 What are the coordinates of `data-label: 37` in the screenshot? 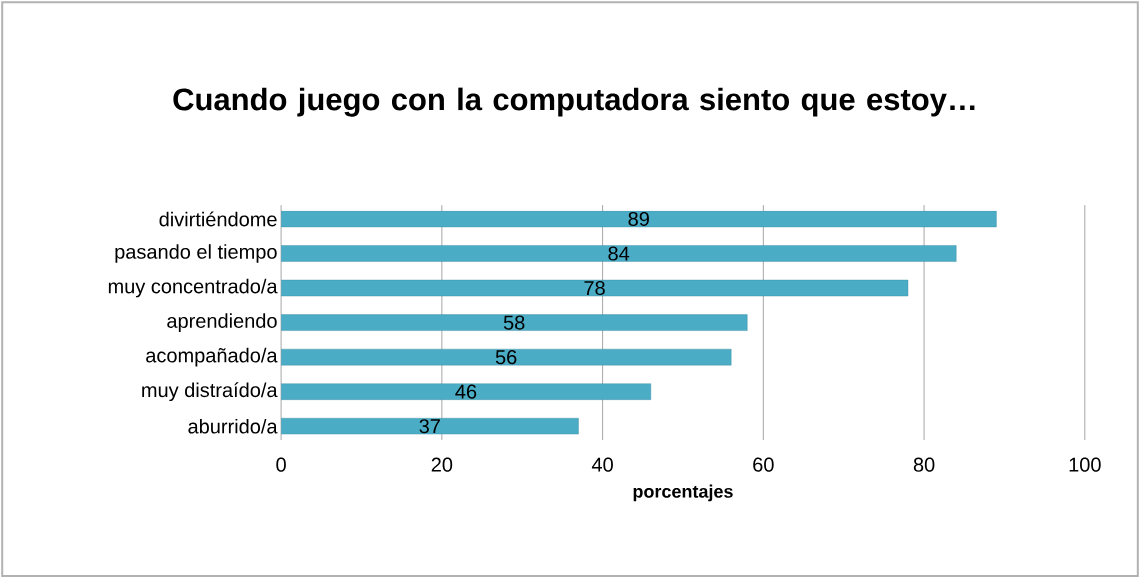 It's located at (429, 426).